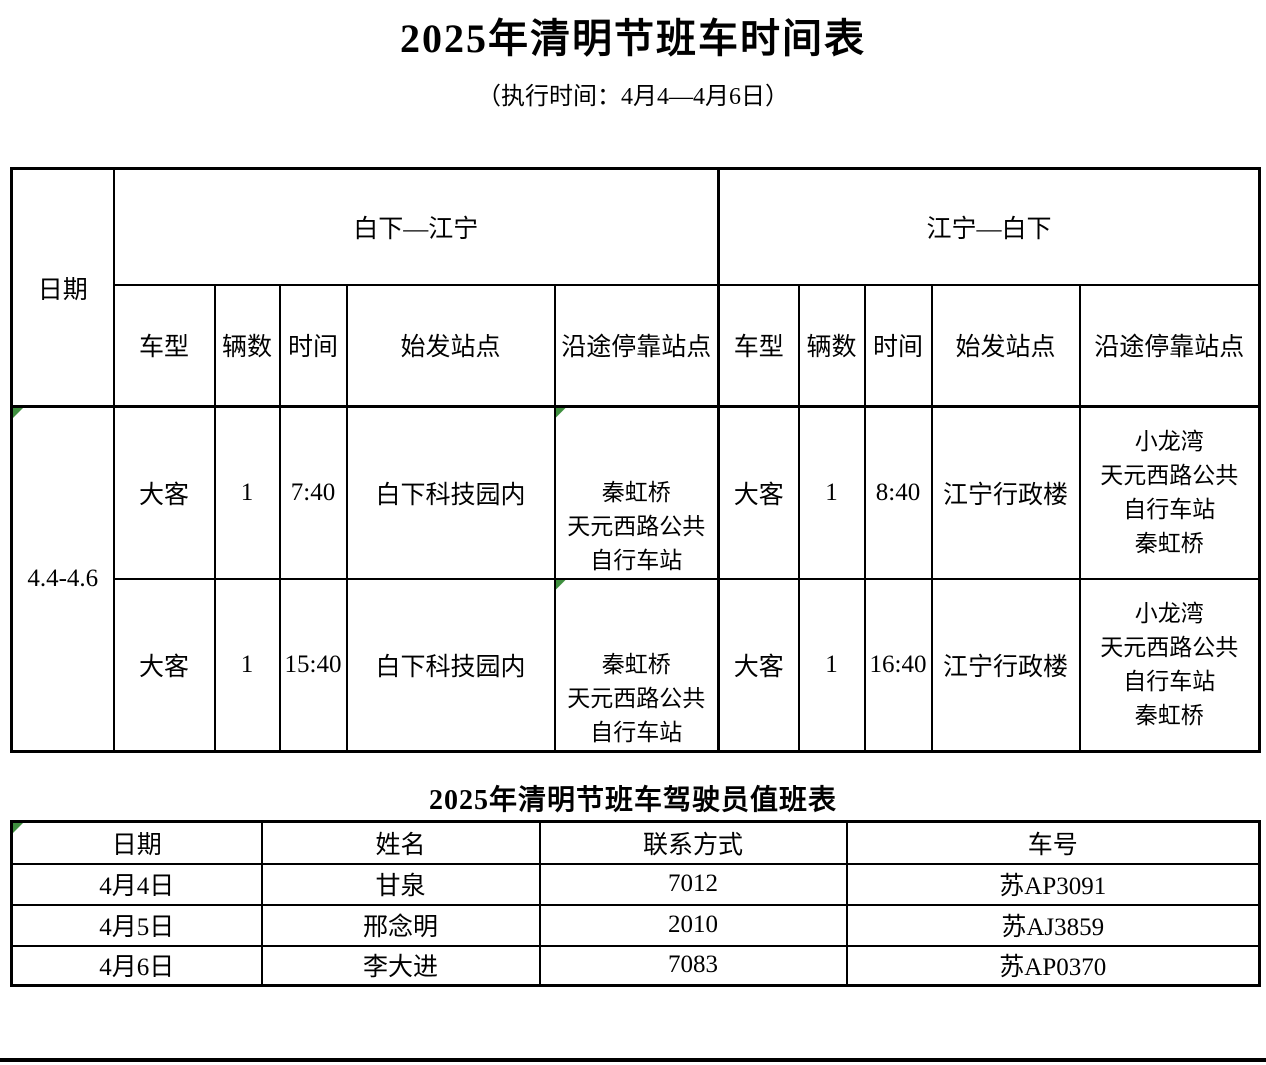  What do you see at coordinates (693, 842) in the screenshot?
I see `duty-header-contact: 联系方式` at bounding box center [693, 842].